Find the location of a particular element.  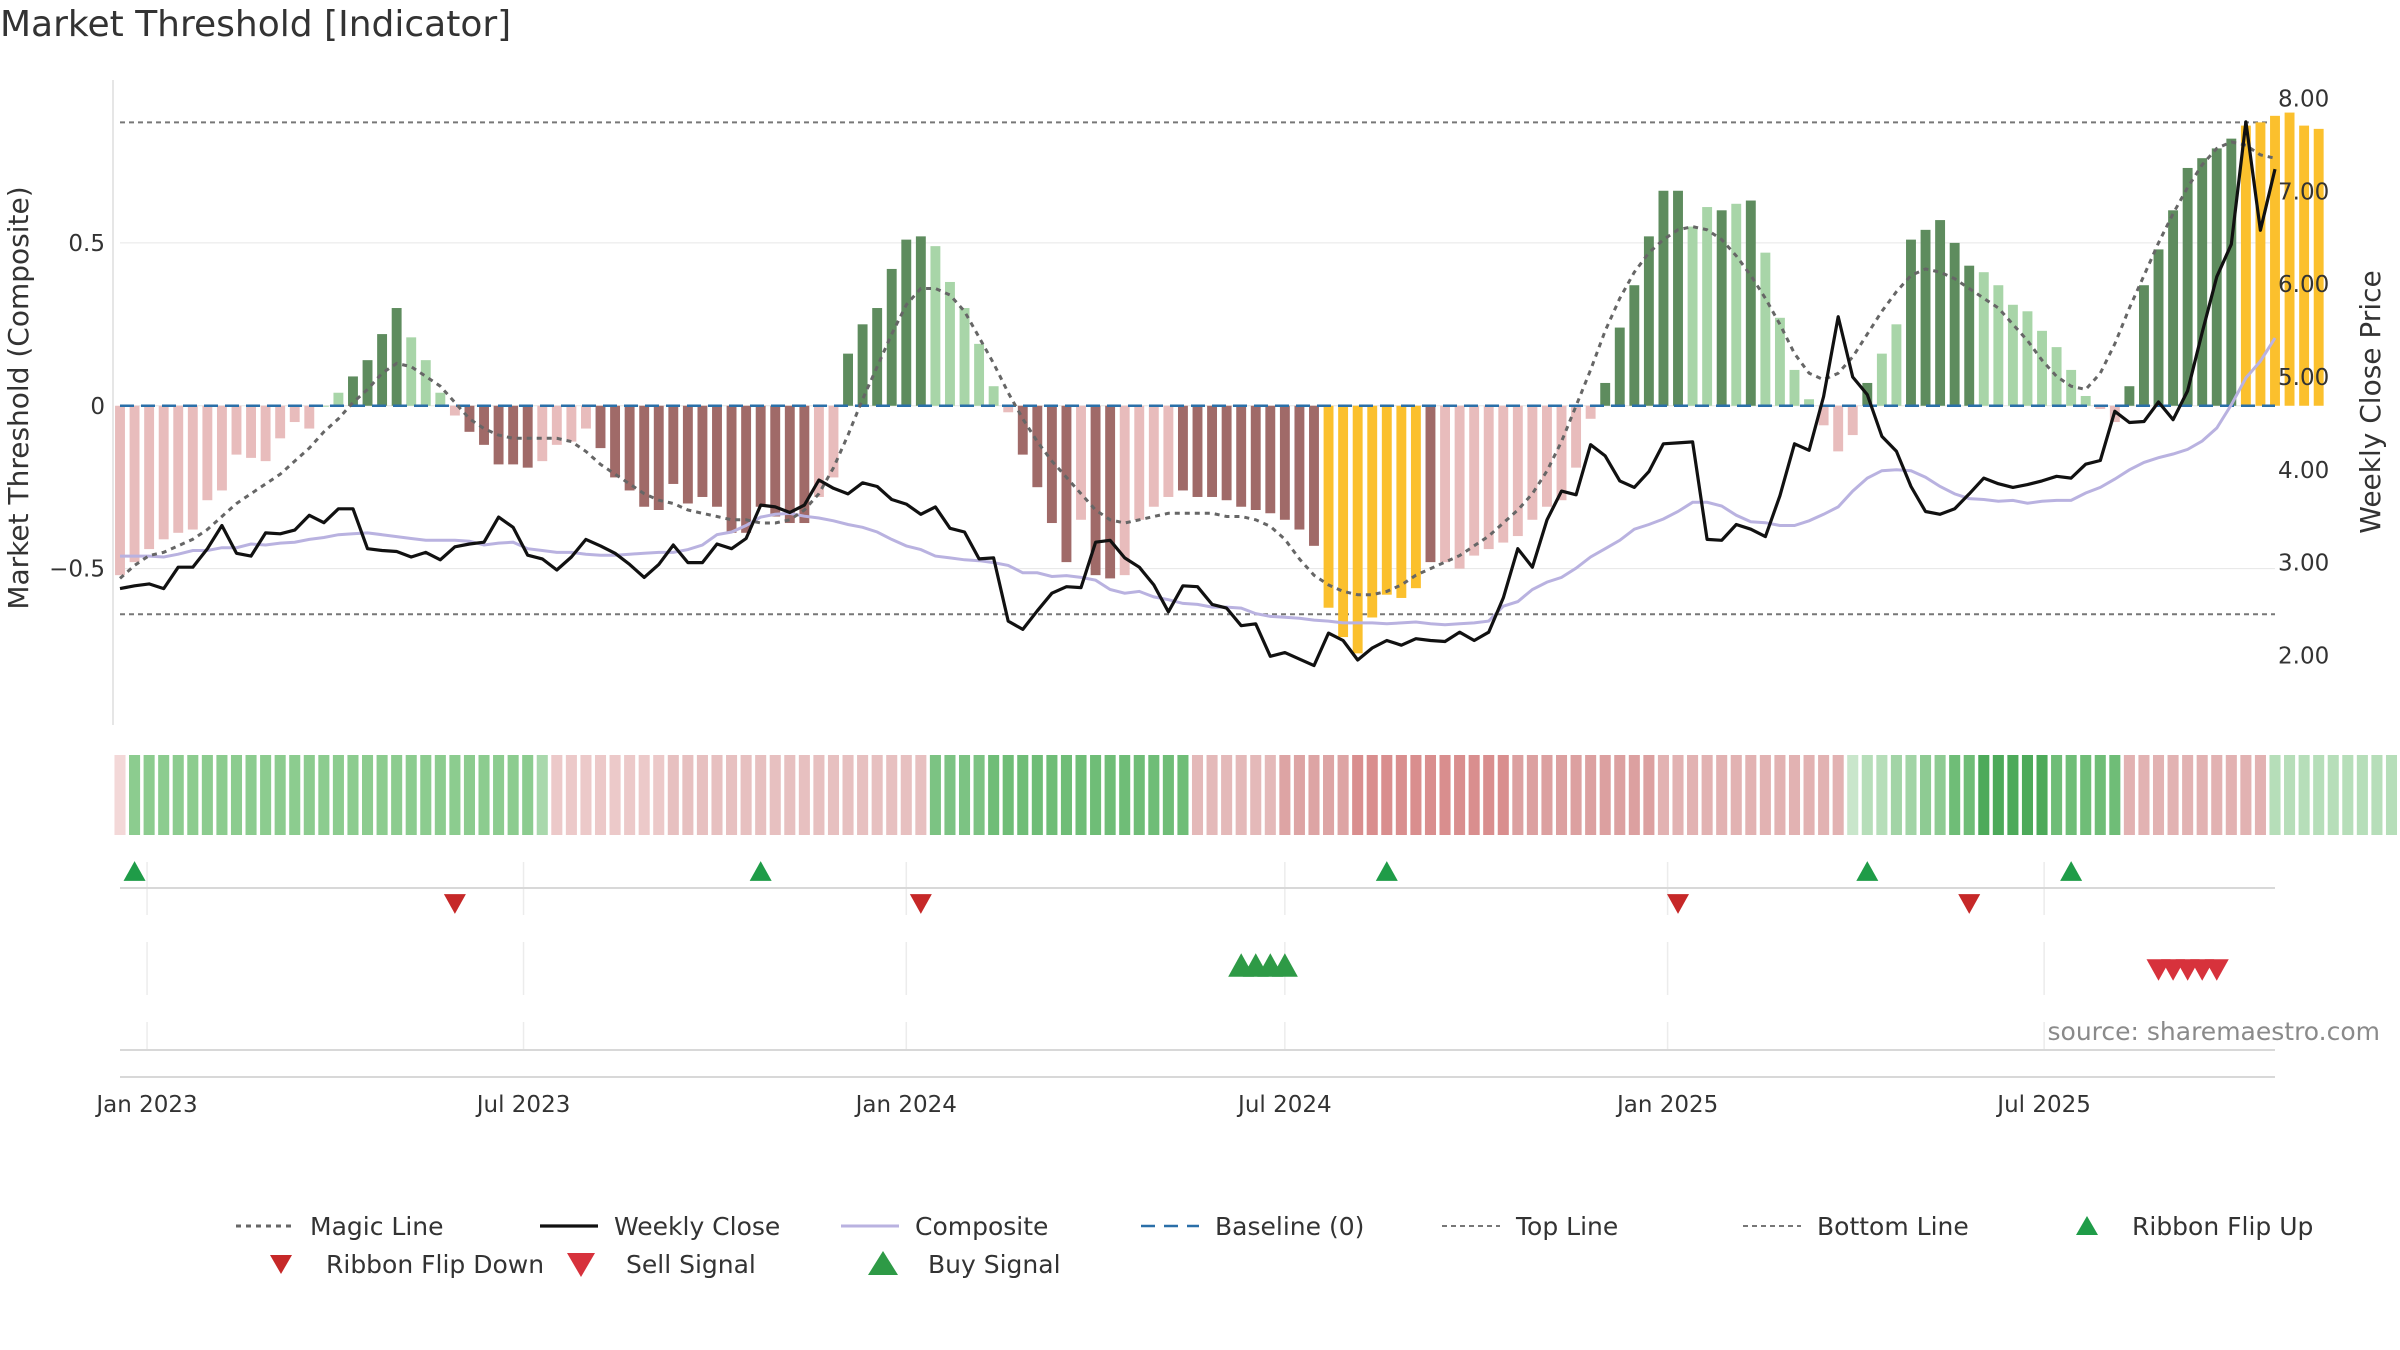

legend-label: Weekly Close is located at coordinates (697, 1226).